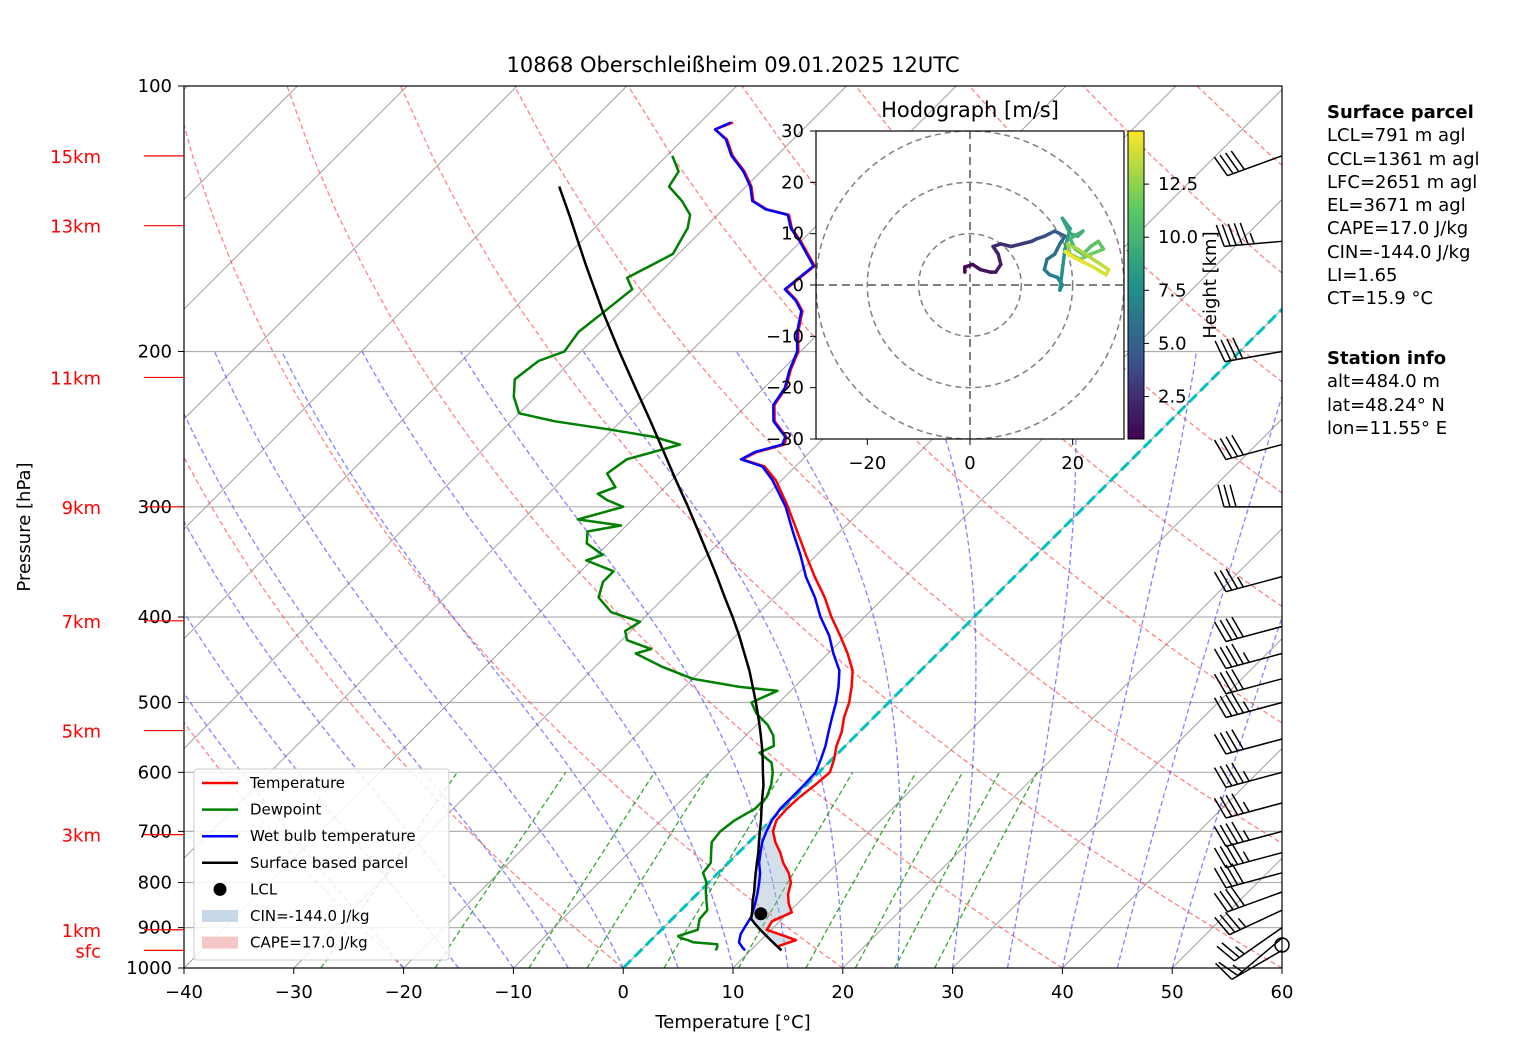 This screenshot has height=1054, width=1517. I want to click on y-tick-label: 400, so click(155, 617).